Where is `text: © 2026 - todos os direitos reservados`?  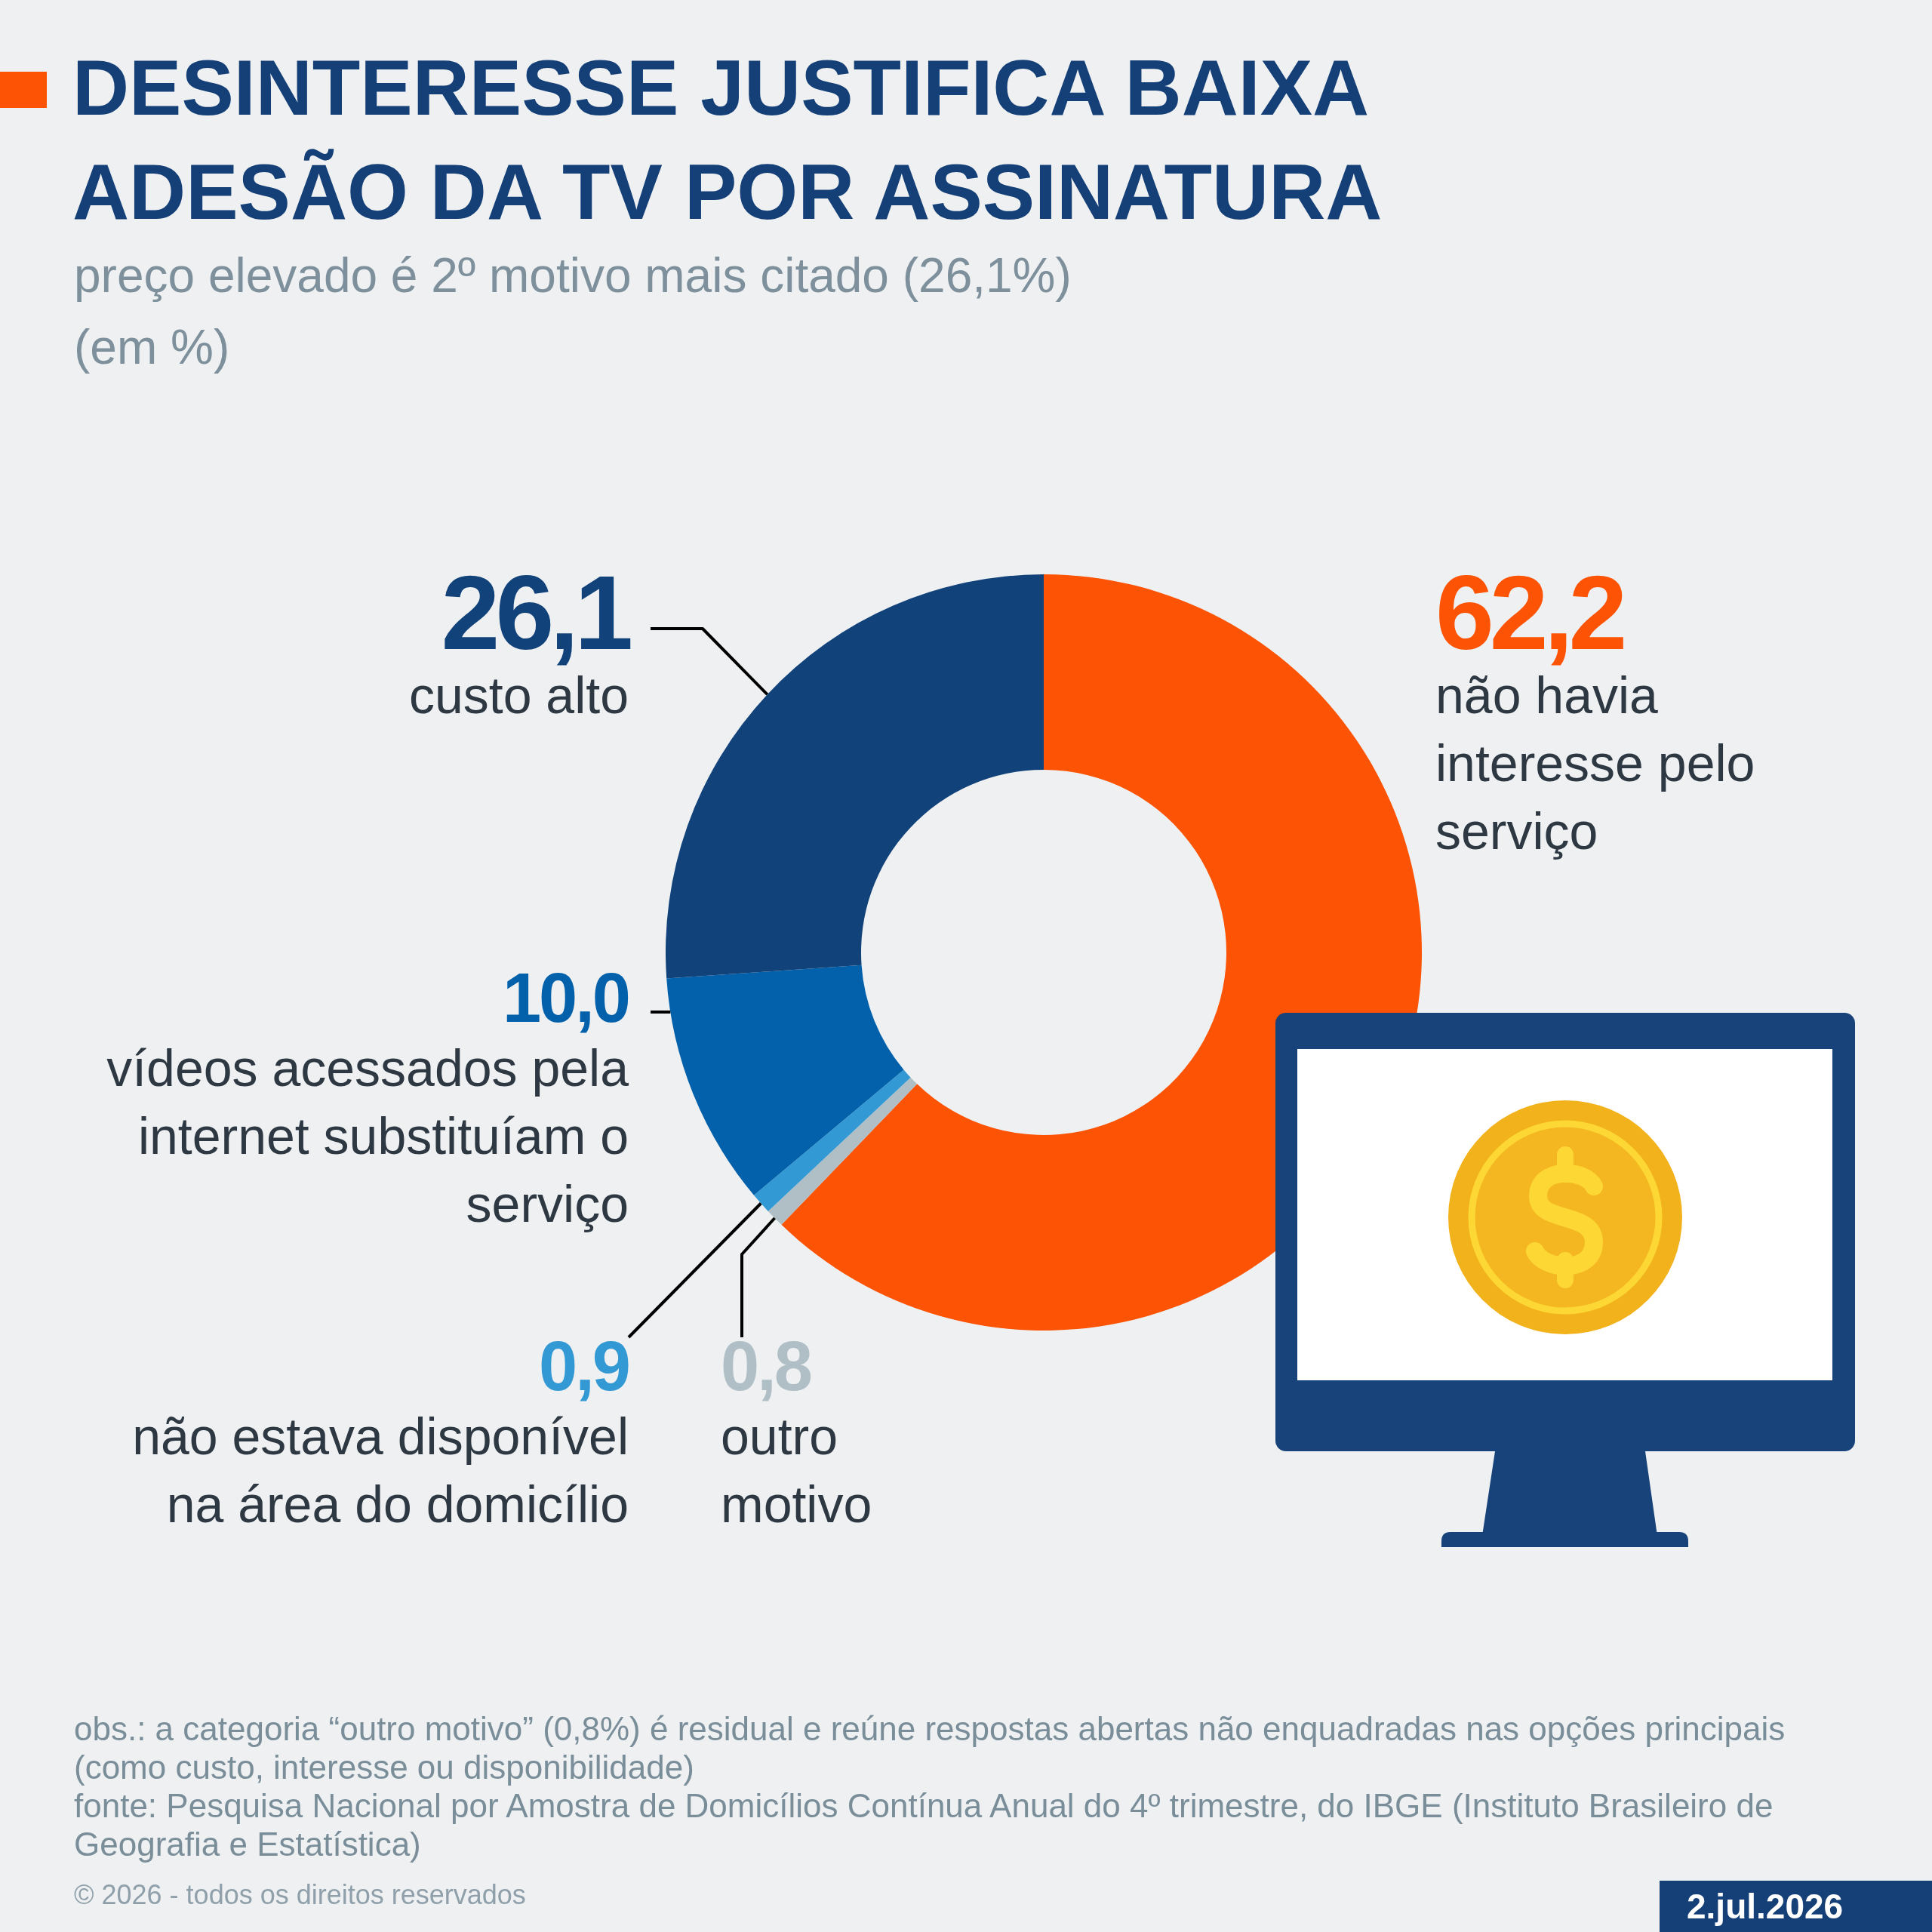
text: © 2026 - todos os direitos reservados is located at coordinates (300, 1895).